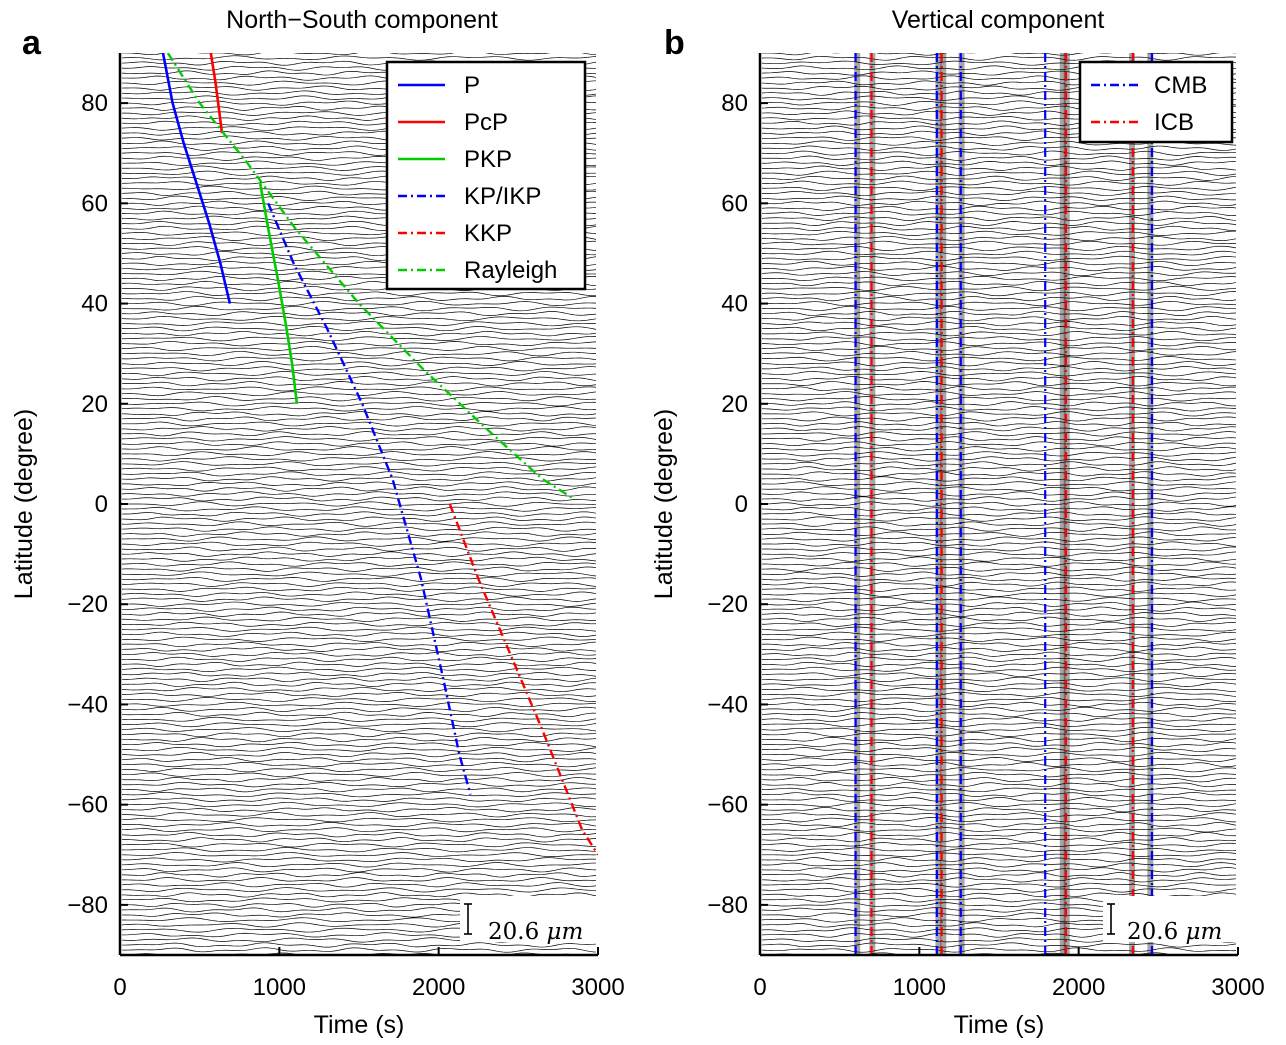 The width and height of the screenshot is (1286, 1045). I want to click on y-axis-label: Latitude (degree), so click(664, 504).